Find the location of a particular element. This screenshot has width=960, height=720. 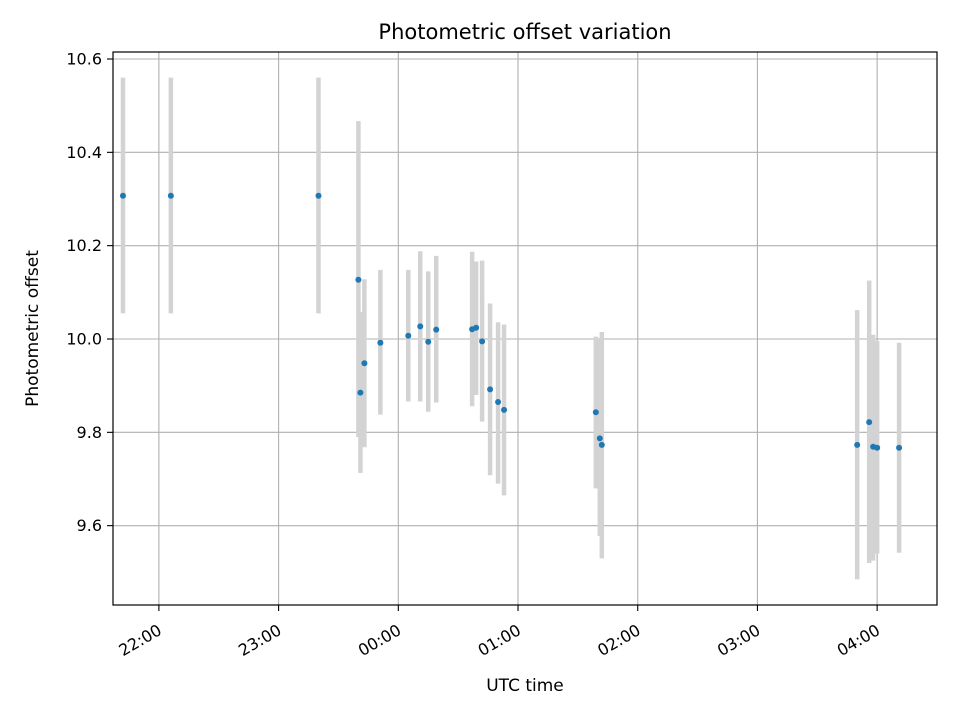

y-tick-label: 10.4 is located at coordinates (84, 152).